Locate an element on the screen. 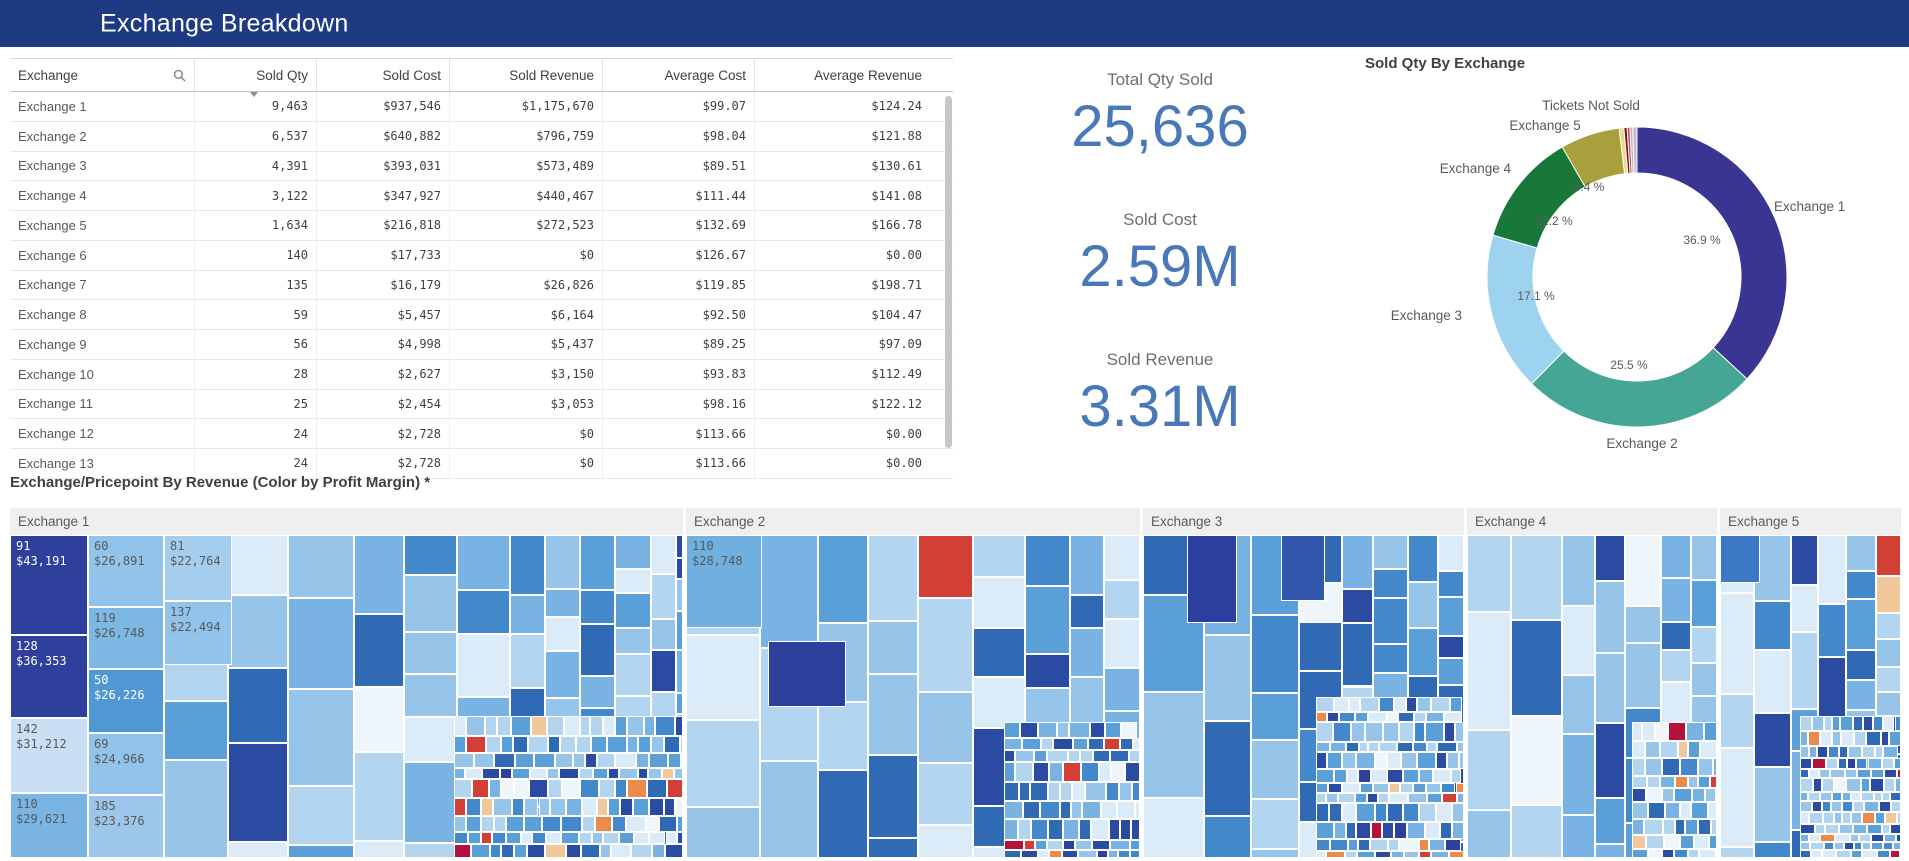 The image size is (1909, 861). treemap-section-header: Exchange 5 is located at coordinates (1810, 521).